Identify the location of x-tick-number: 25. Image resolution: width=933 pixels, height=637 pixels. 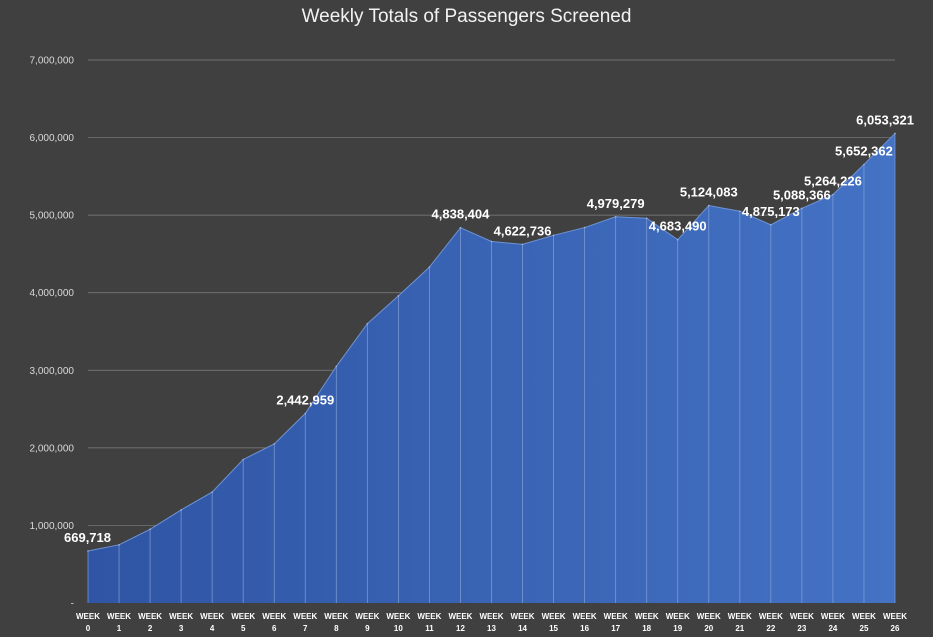
(864, 628).